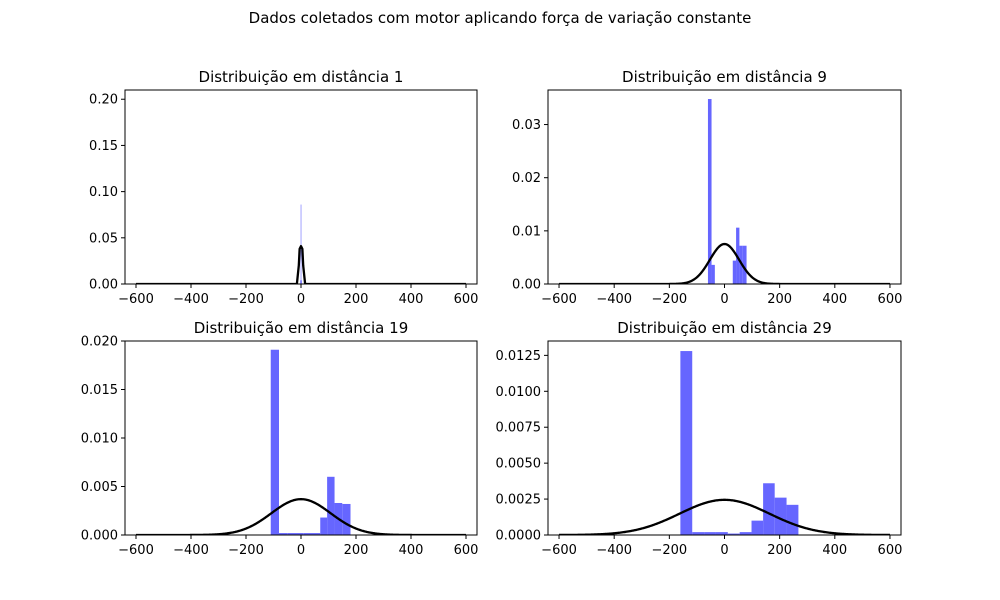 This screenshot has height=600, width=1000. What do you see at coordinates (99, 536) in the screenshot?
I see `y-tick-label: 0.000` at bounding box center [99, 536].